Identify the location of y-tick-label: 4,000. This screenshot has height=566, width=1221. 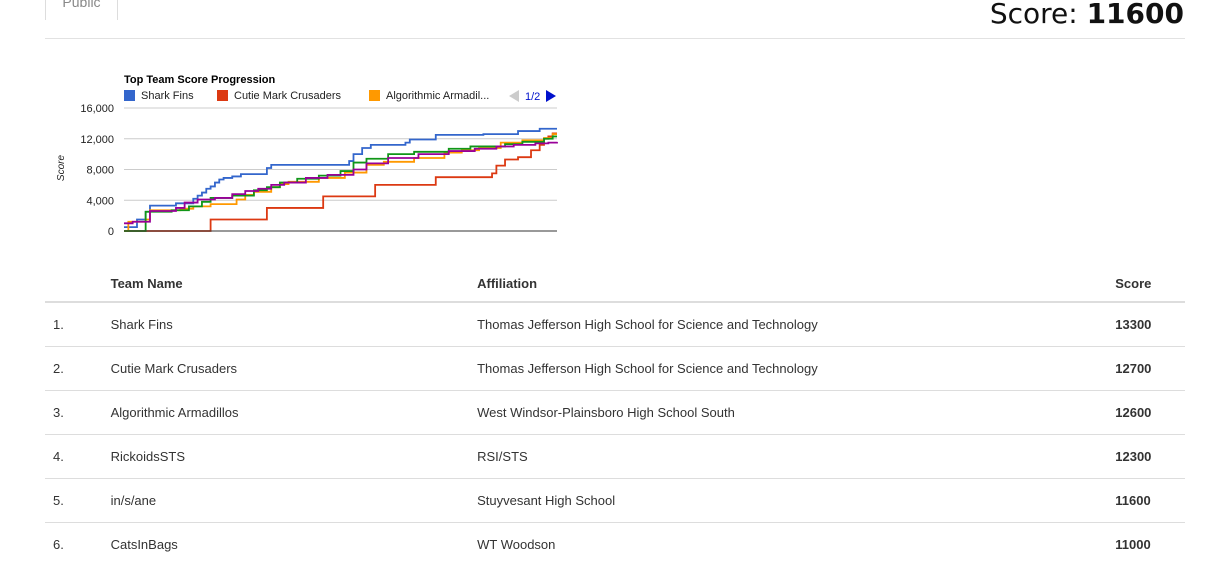
(100, 201).